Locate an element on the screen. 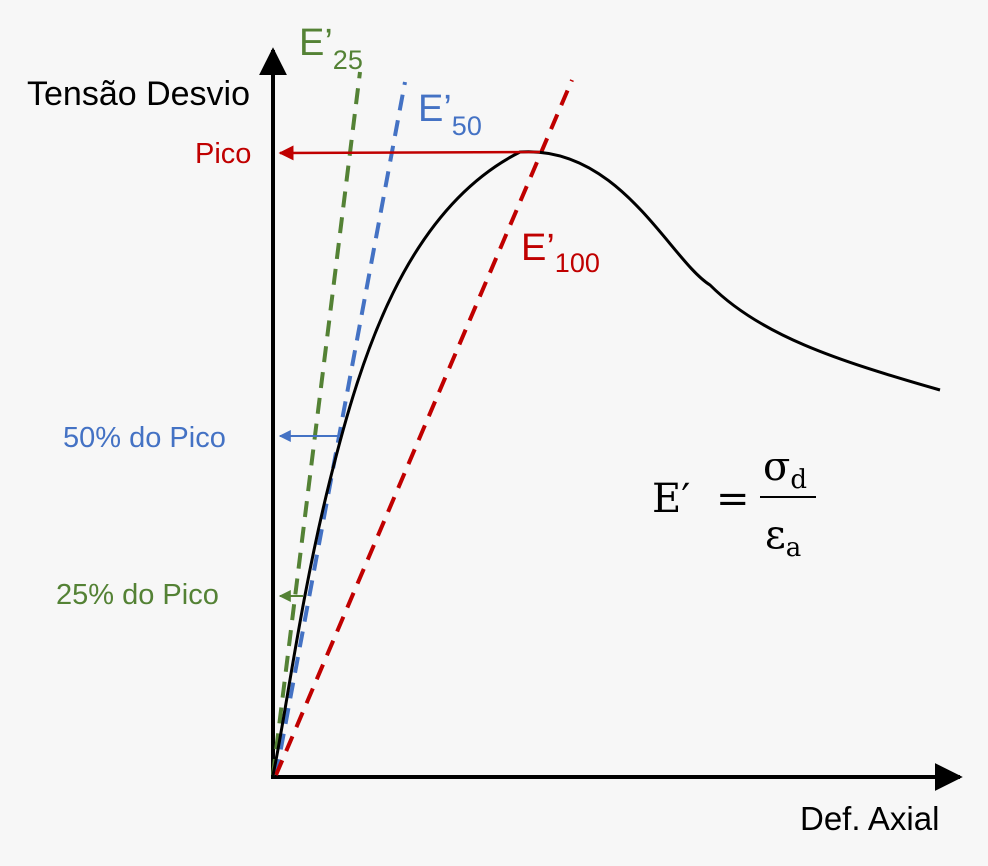 The width and height of the screenshot is (988, 866). peak-25-label: 25% do Pico is located at coordinates (137, 595).